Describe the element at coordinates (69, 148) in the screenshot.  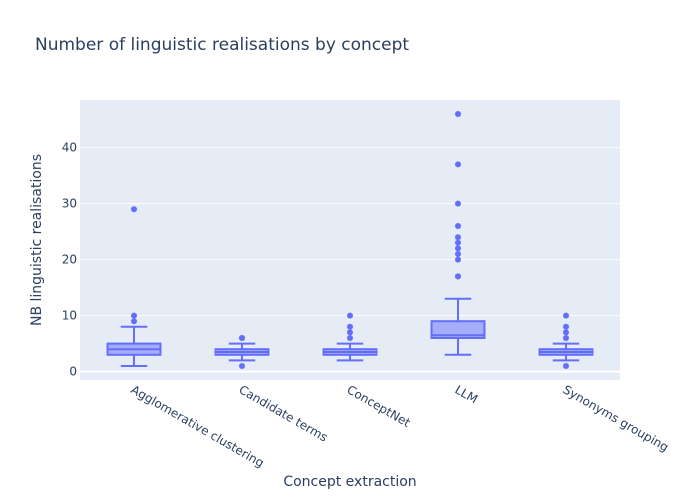
I see `y-tick-label: 40` at that location.